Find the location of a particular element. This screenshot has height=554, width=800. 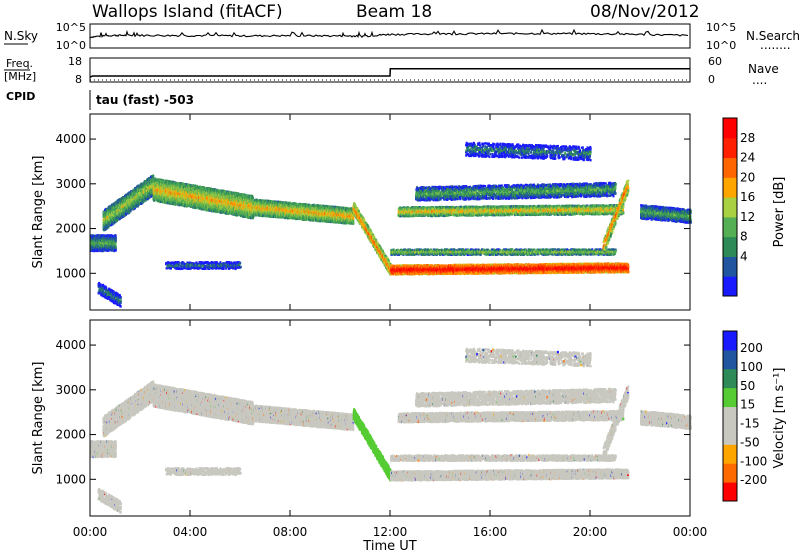

noise-left-label: N.Sky is located at coordinates (21, 36).